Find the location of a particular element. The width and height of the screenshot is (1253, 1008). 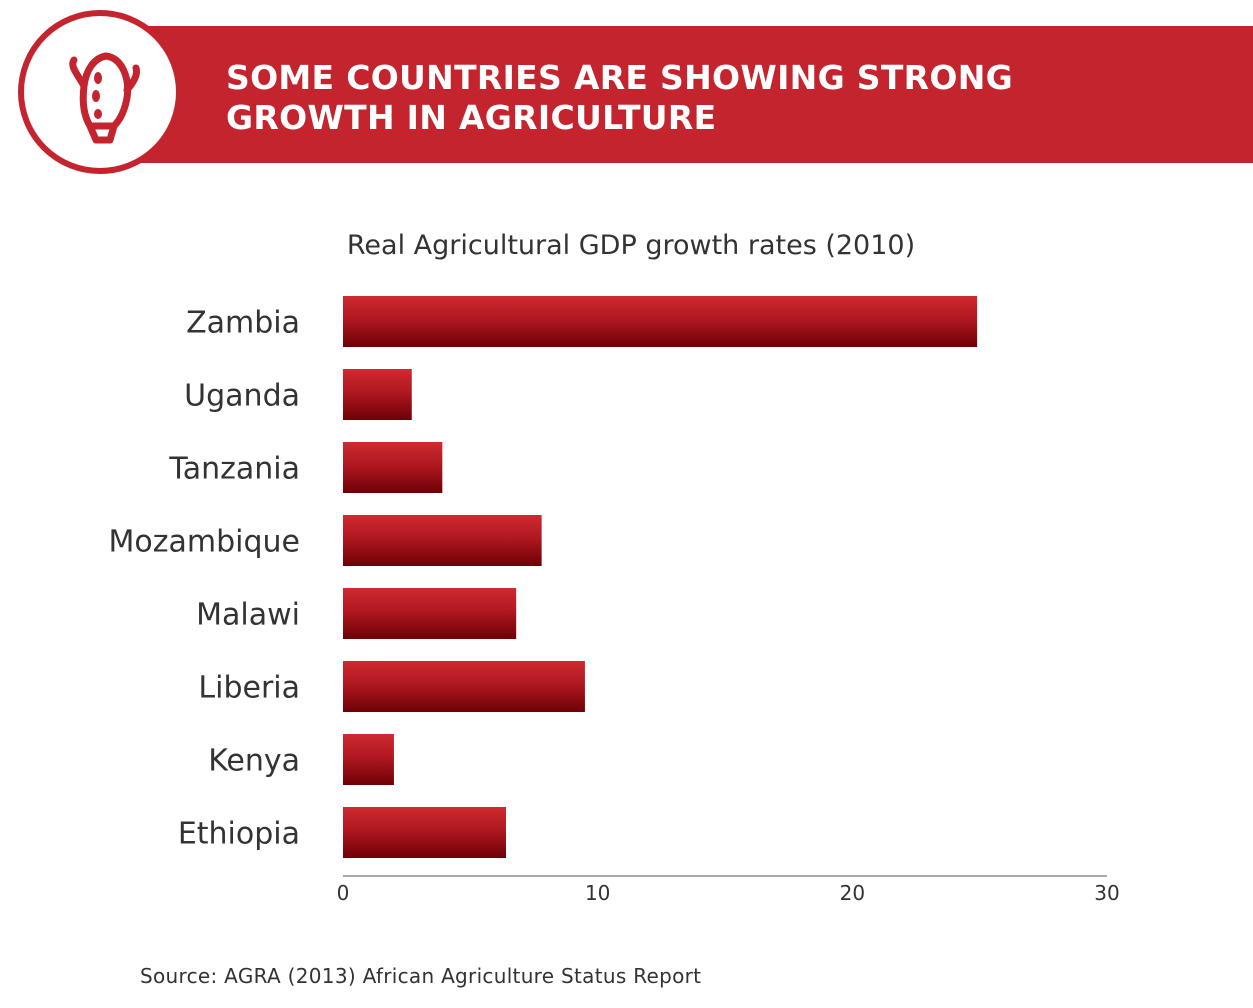

page-title-line-1: SOME COUNTRIES ARE SHOWING STRONG is located at coordinates (620, 77).